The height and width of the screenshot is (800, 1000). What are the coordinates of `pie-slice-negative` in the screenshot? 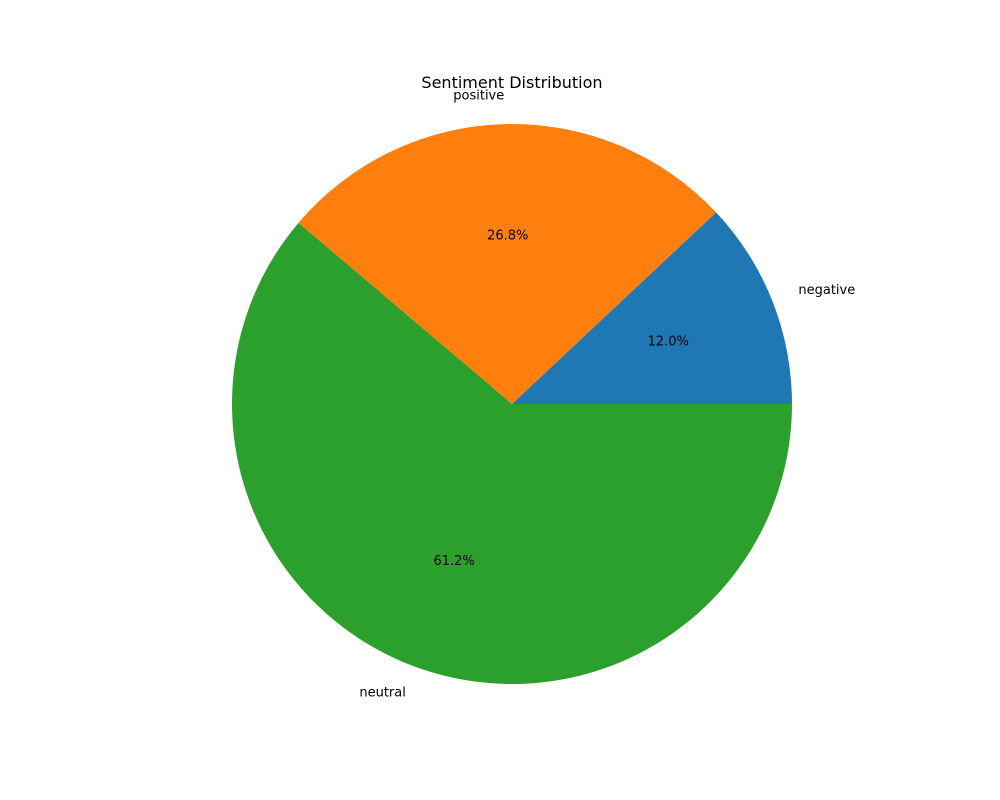 It's located at (652, 308).